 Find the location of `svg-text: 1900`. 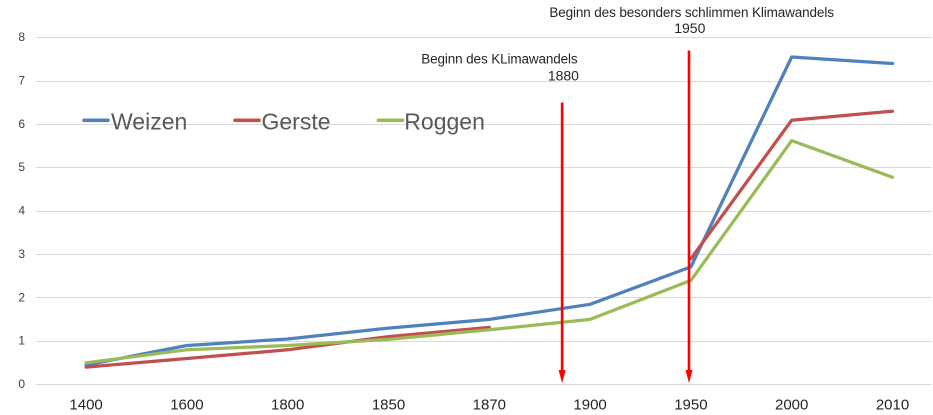

svg-text: 1900 is located at coordinates (589, 405).